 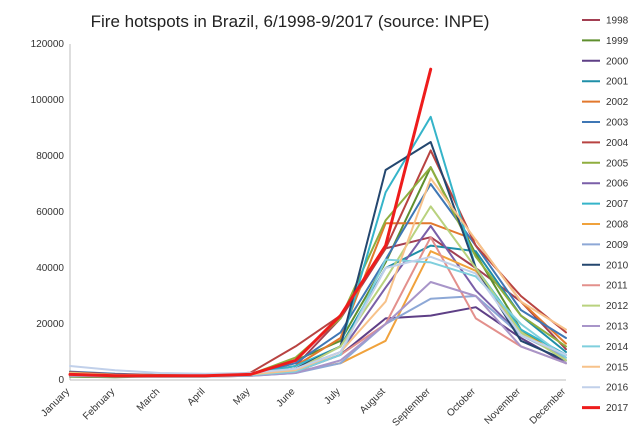 What do you see at coordinates (617, 102) in the screenshot?
I see `legend-label-2002: 2002` at bounding box center [617, 102].